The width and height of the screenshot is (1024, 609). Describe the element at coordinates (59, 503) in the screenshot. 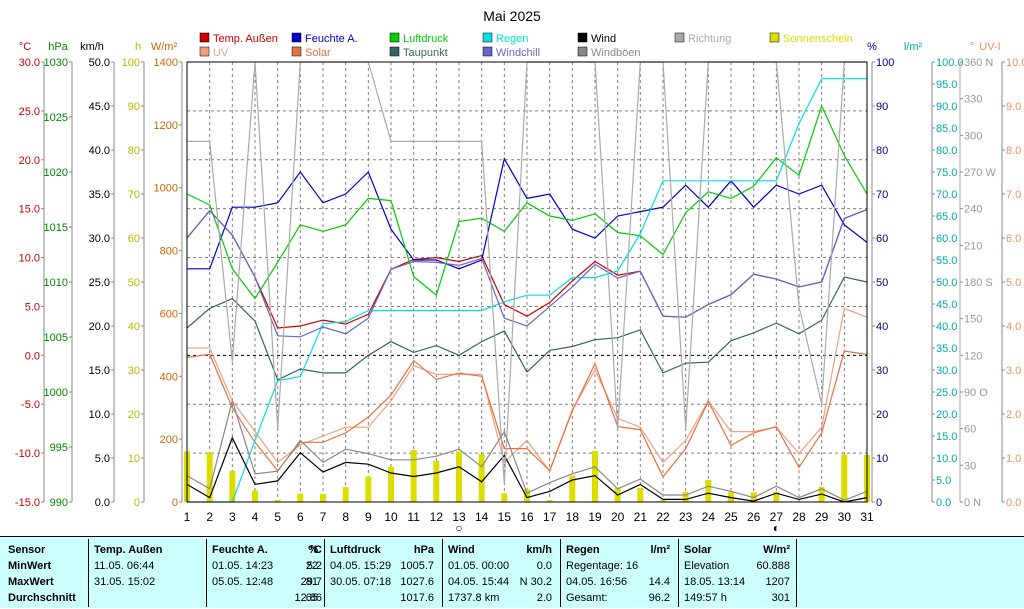

I see `axis-tick-label: 990` at that location.